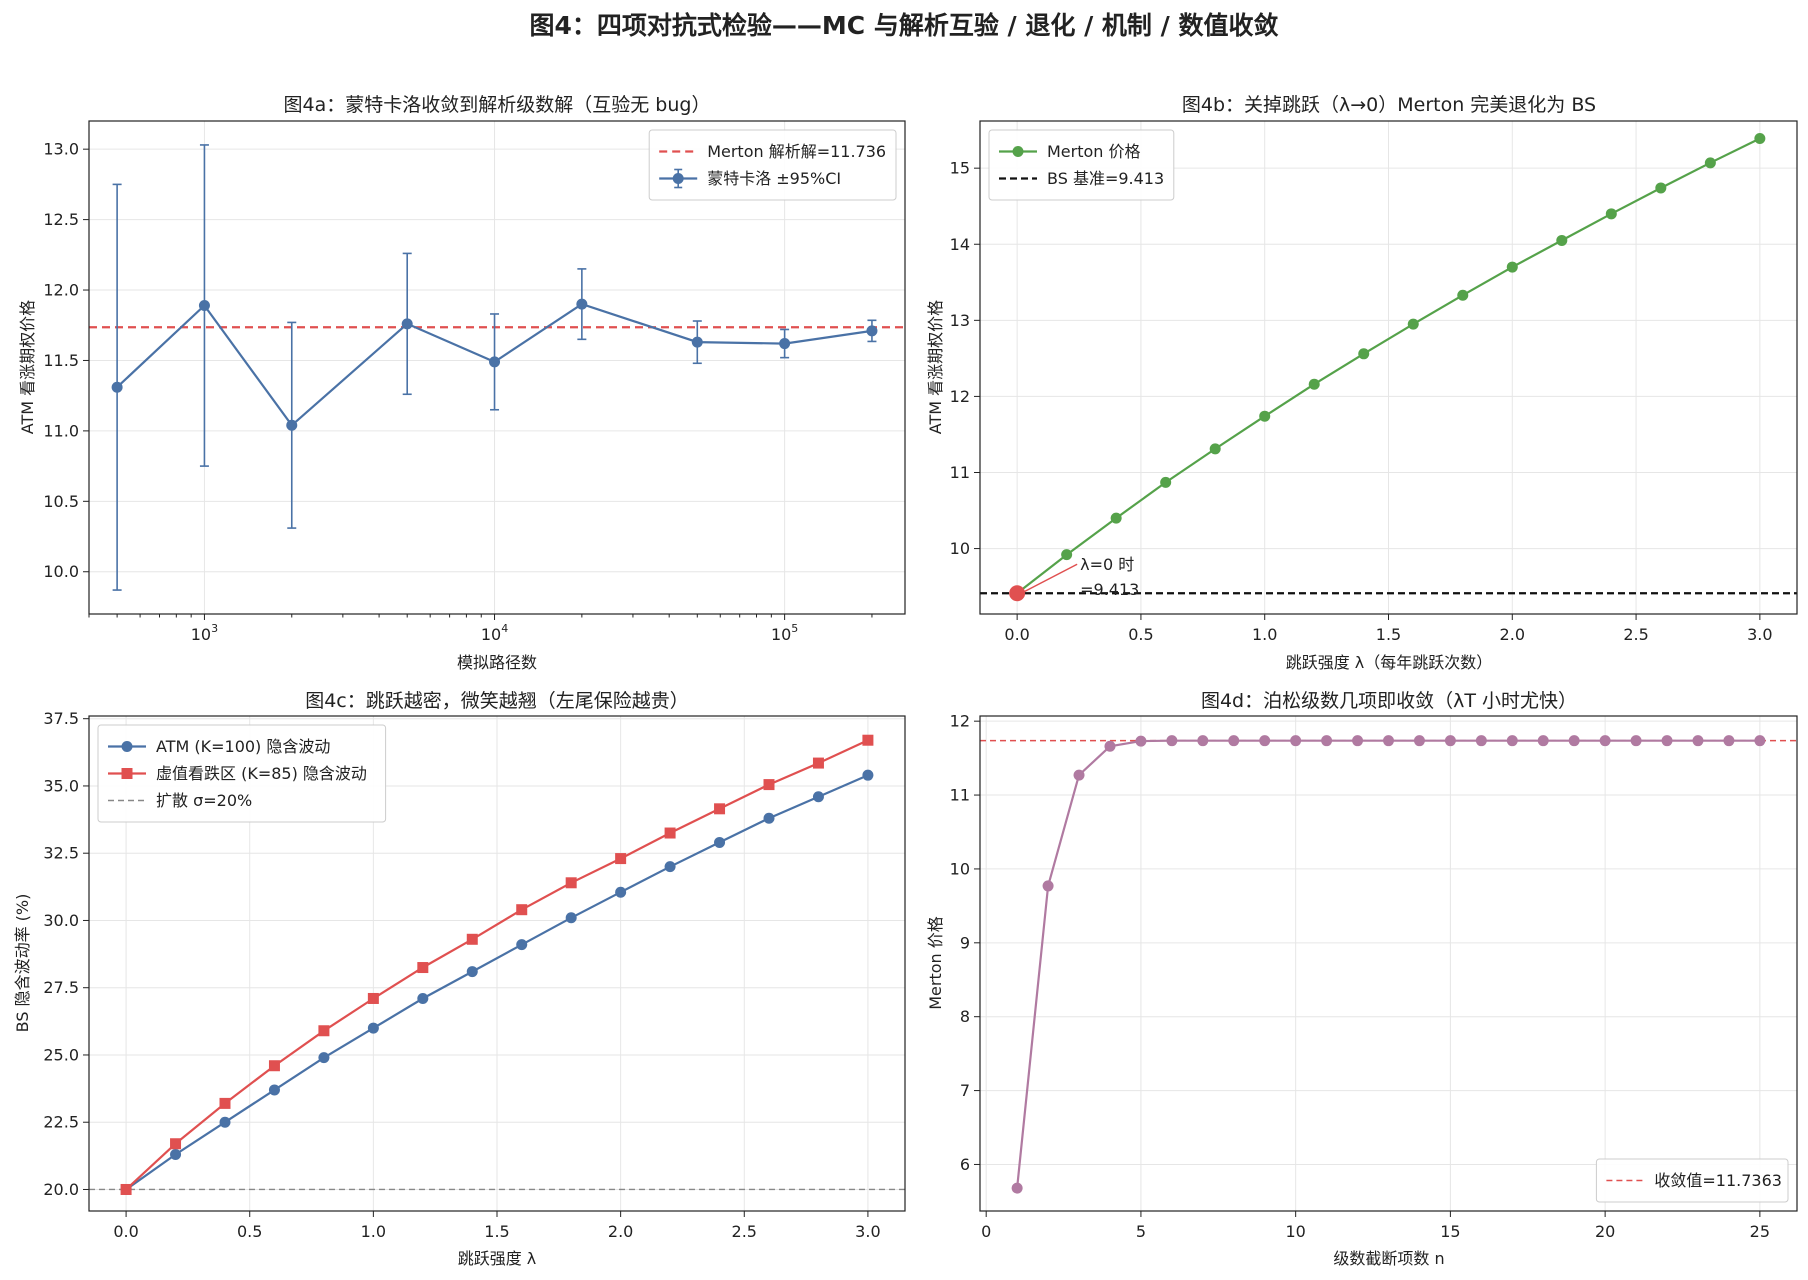 The width and height of the screenshot is (1808, 1280). Describe the element at coordinates (986, 1231) in the screenshot. I see `x-tick-label: 0` at that location.